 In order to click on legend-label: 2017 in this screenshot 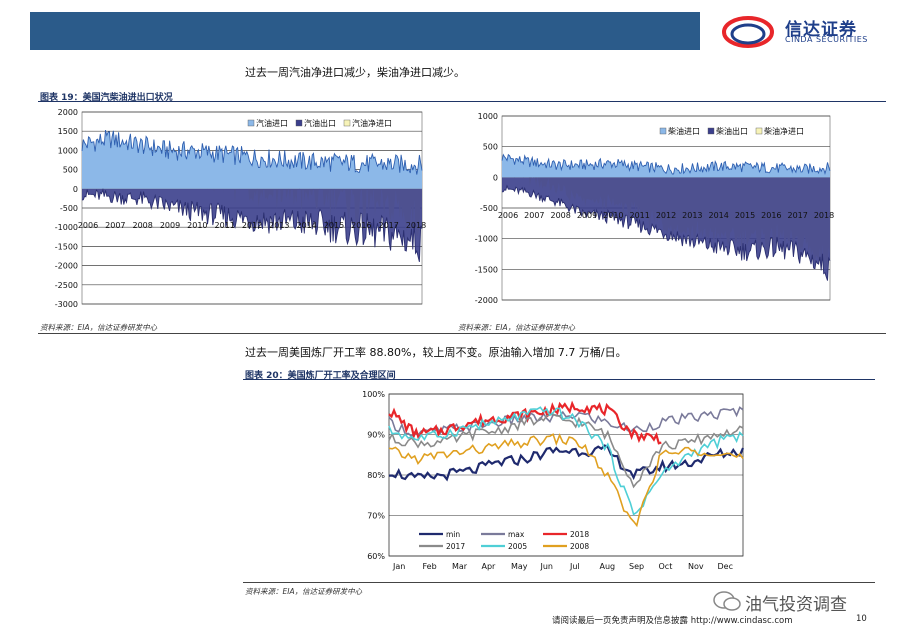, I will do `click(455, 546)`.